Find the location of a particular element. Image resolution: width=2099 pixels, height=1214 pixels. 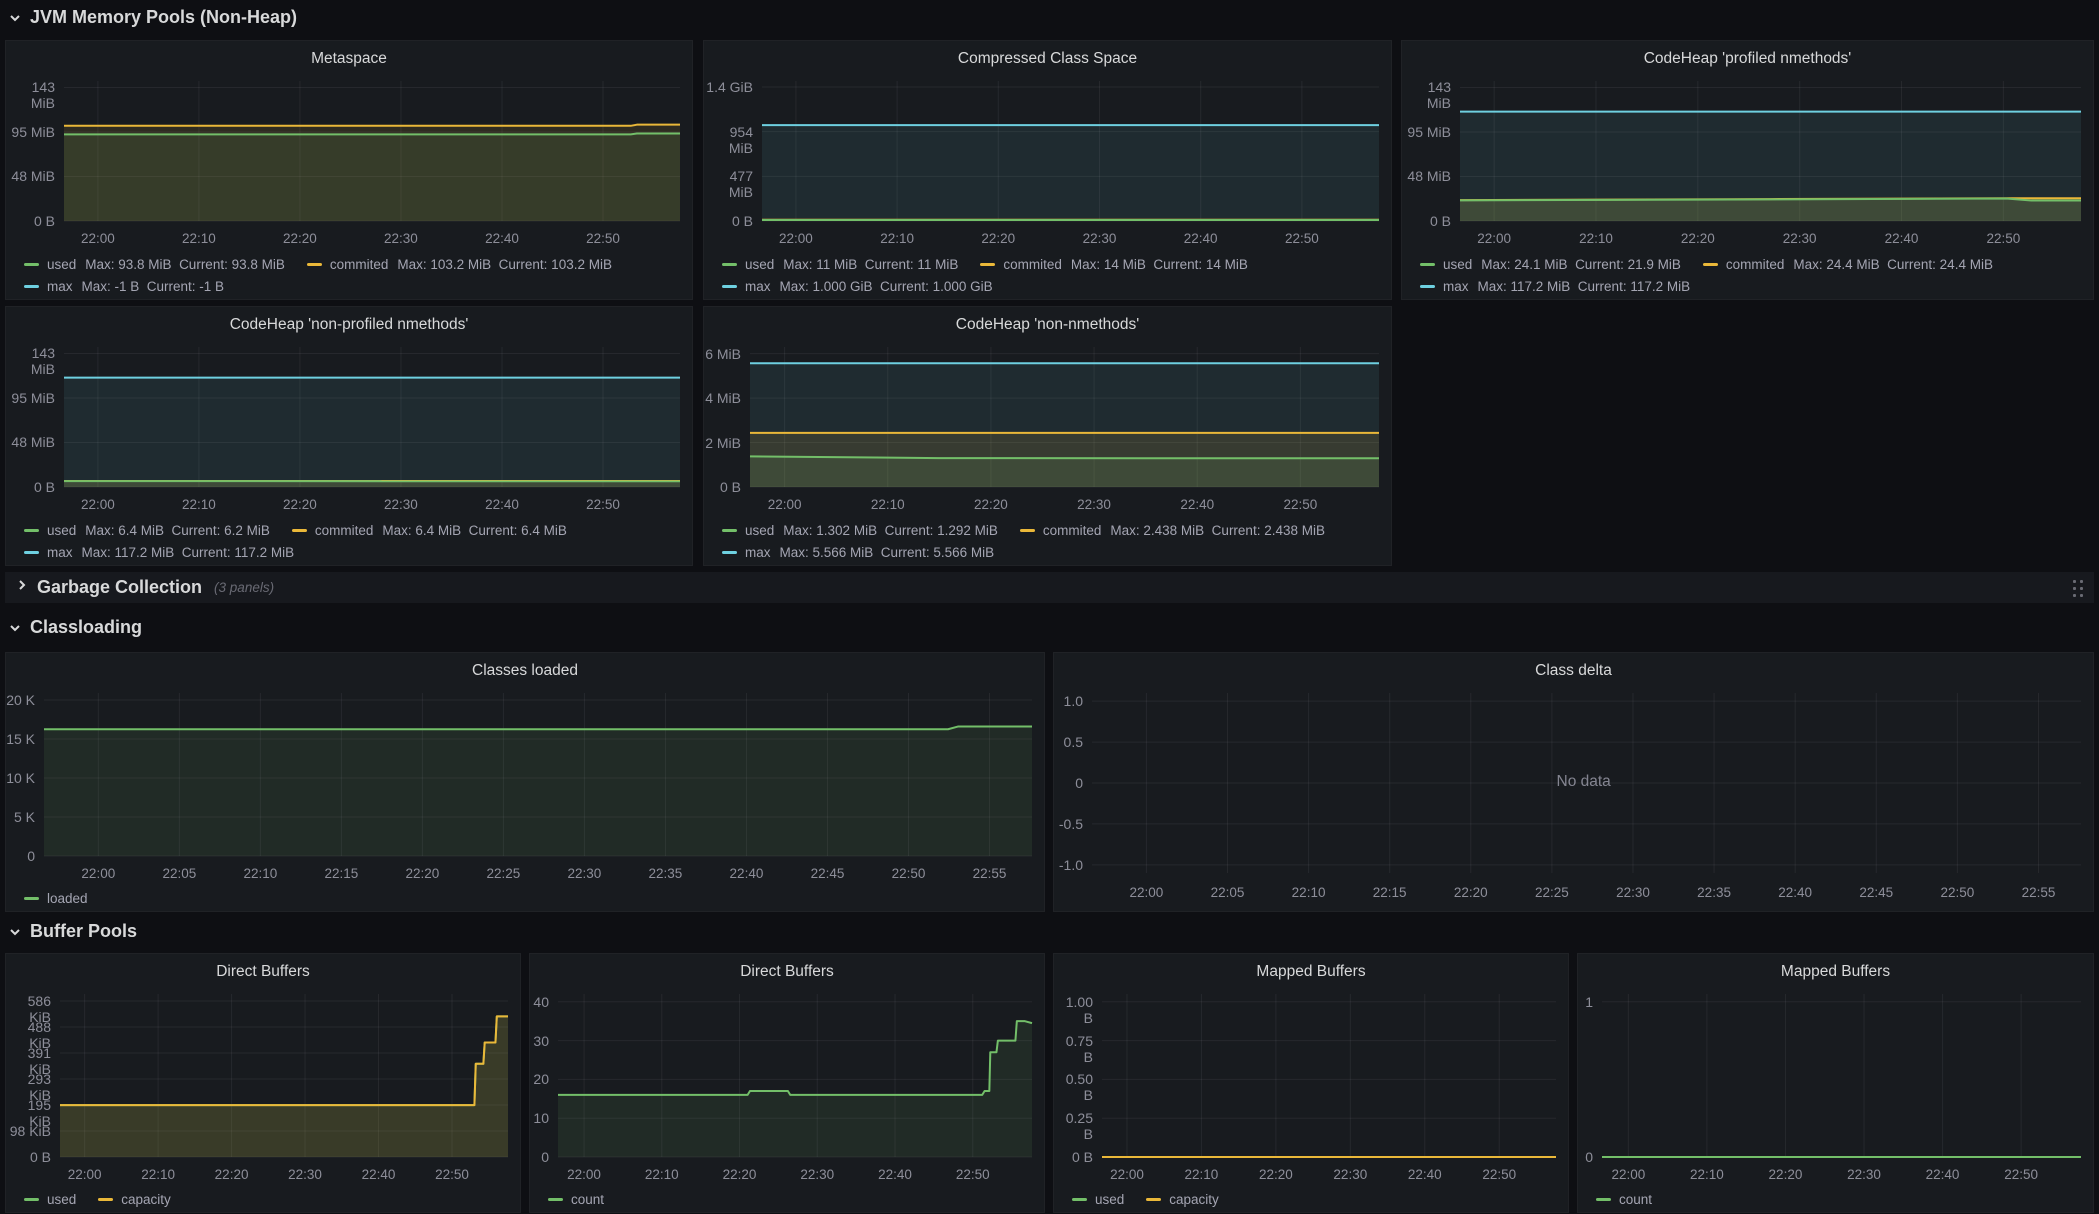

legend-item-used: used Max: 11 MiB Current: 11 MiB is located at coordinates (840, 264).